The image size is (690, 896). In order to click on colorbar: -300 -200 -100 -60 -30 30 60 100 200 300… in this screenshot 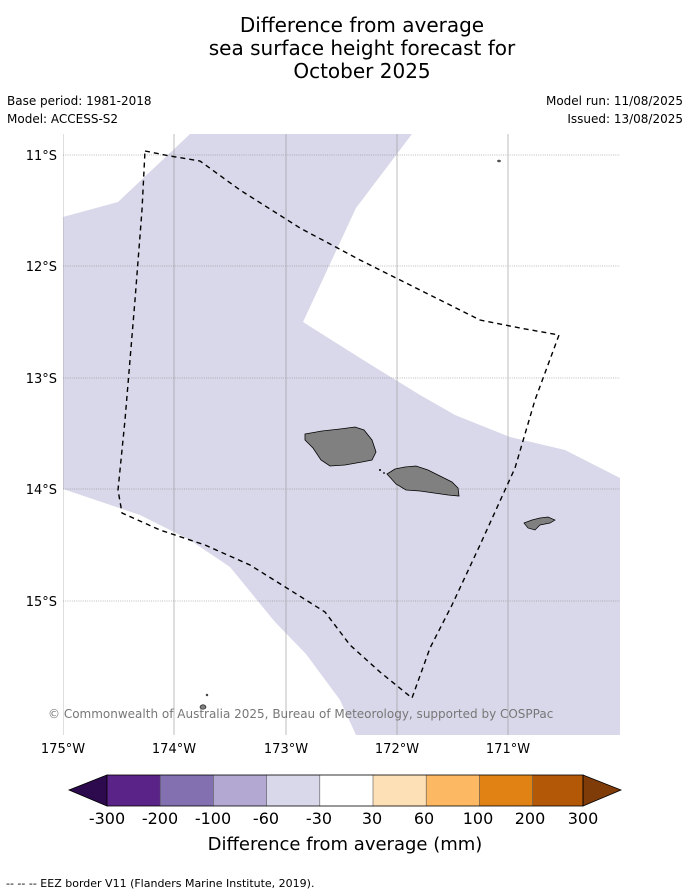, I will do `click(345, 814)`.